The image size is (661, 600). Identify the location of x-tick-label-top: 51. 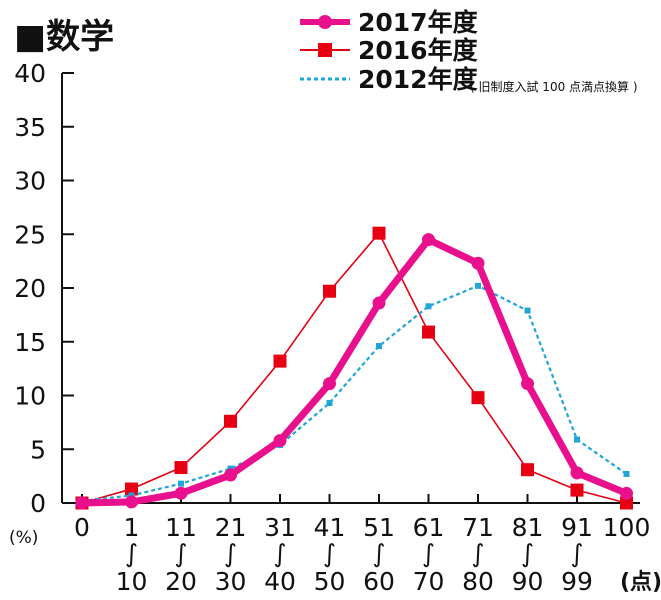
(379, 527).